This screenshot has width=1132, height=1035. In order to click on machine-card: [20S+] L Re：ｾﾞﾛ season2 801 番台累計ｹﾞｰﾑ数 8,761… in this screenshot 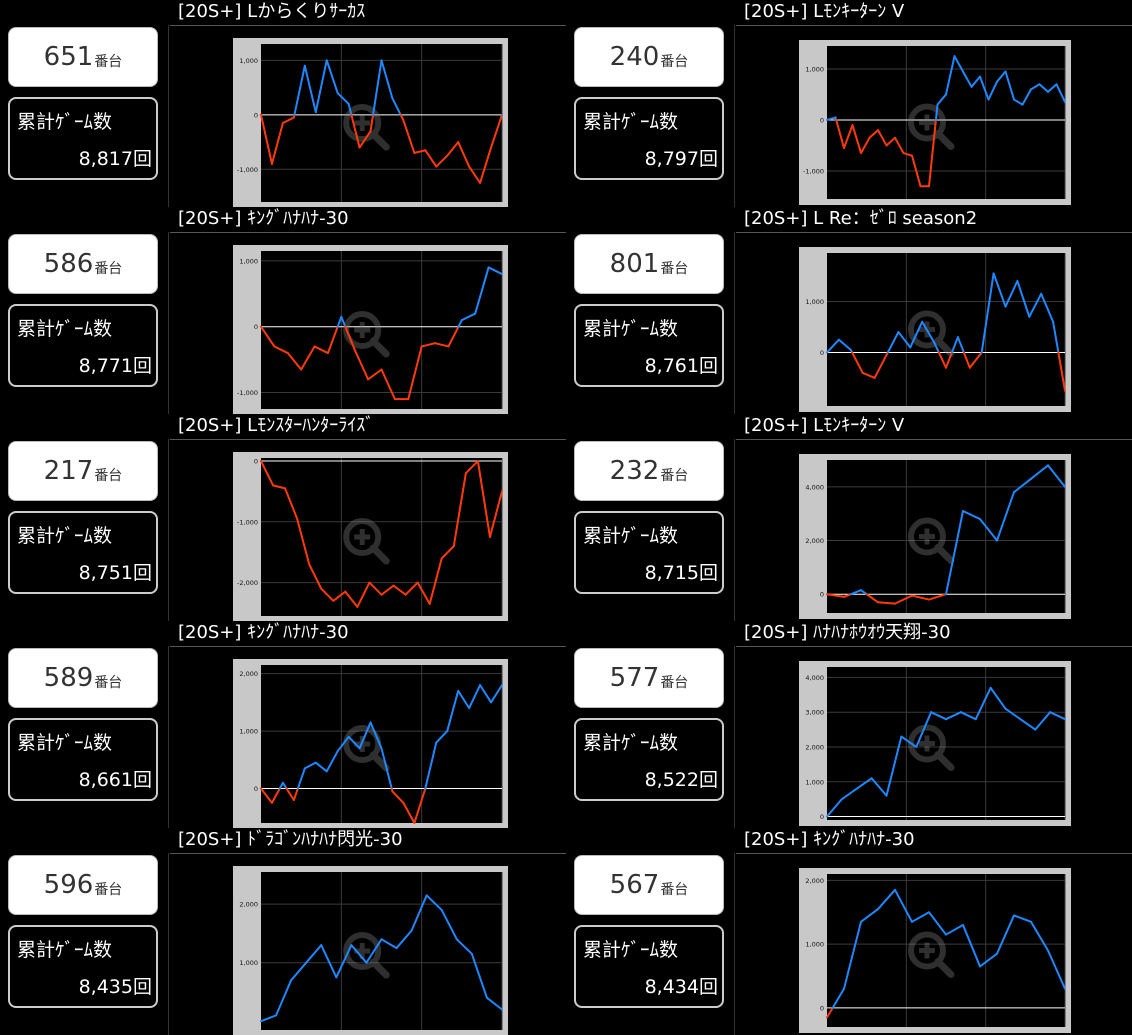, I will do `click(849, 310)`.